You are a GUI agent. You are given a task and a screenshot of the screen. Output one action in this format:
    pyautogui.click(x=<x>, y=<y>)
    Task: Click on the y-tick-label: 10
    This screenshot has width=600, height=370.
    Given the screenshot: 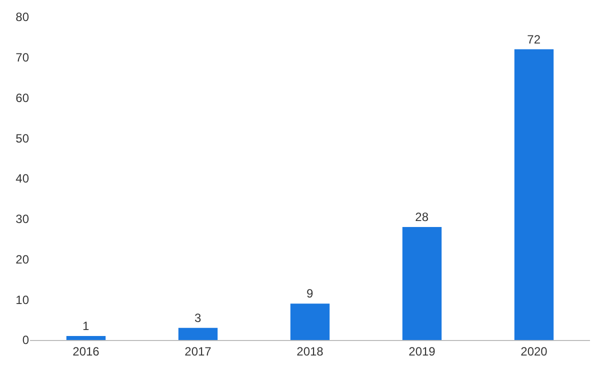 What is the action you would take?
    pyautogui.click(x=23, y=299)
    